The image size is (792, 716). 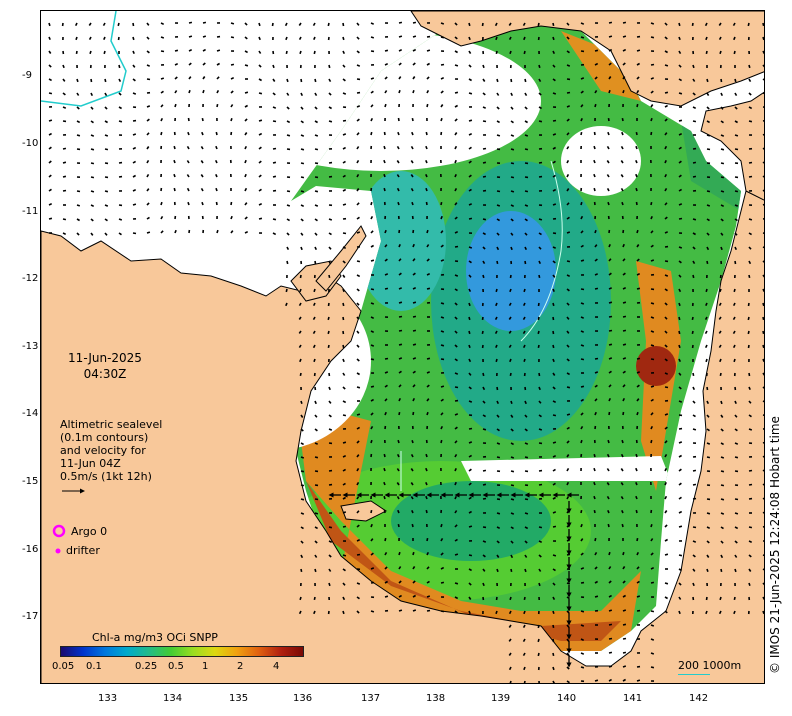 What do you see at coordinates (155, 637) in the screenshot?
I see `colorbar-title: Chl-a mg/m3 OCi SNPP` at bounding box center [155, 637].